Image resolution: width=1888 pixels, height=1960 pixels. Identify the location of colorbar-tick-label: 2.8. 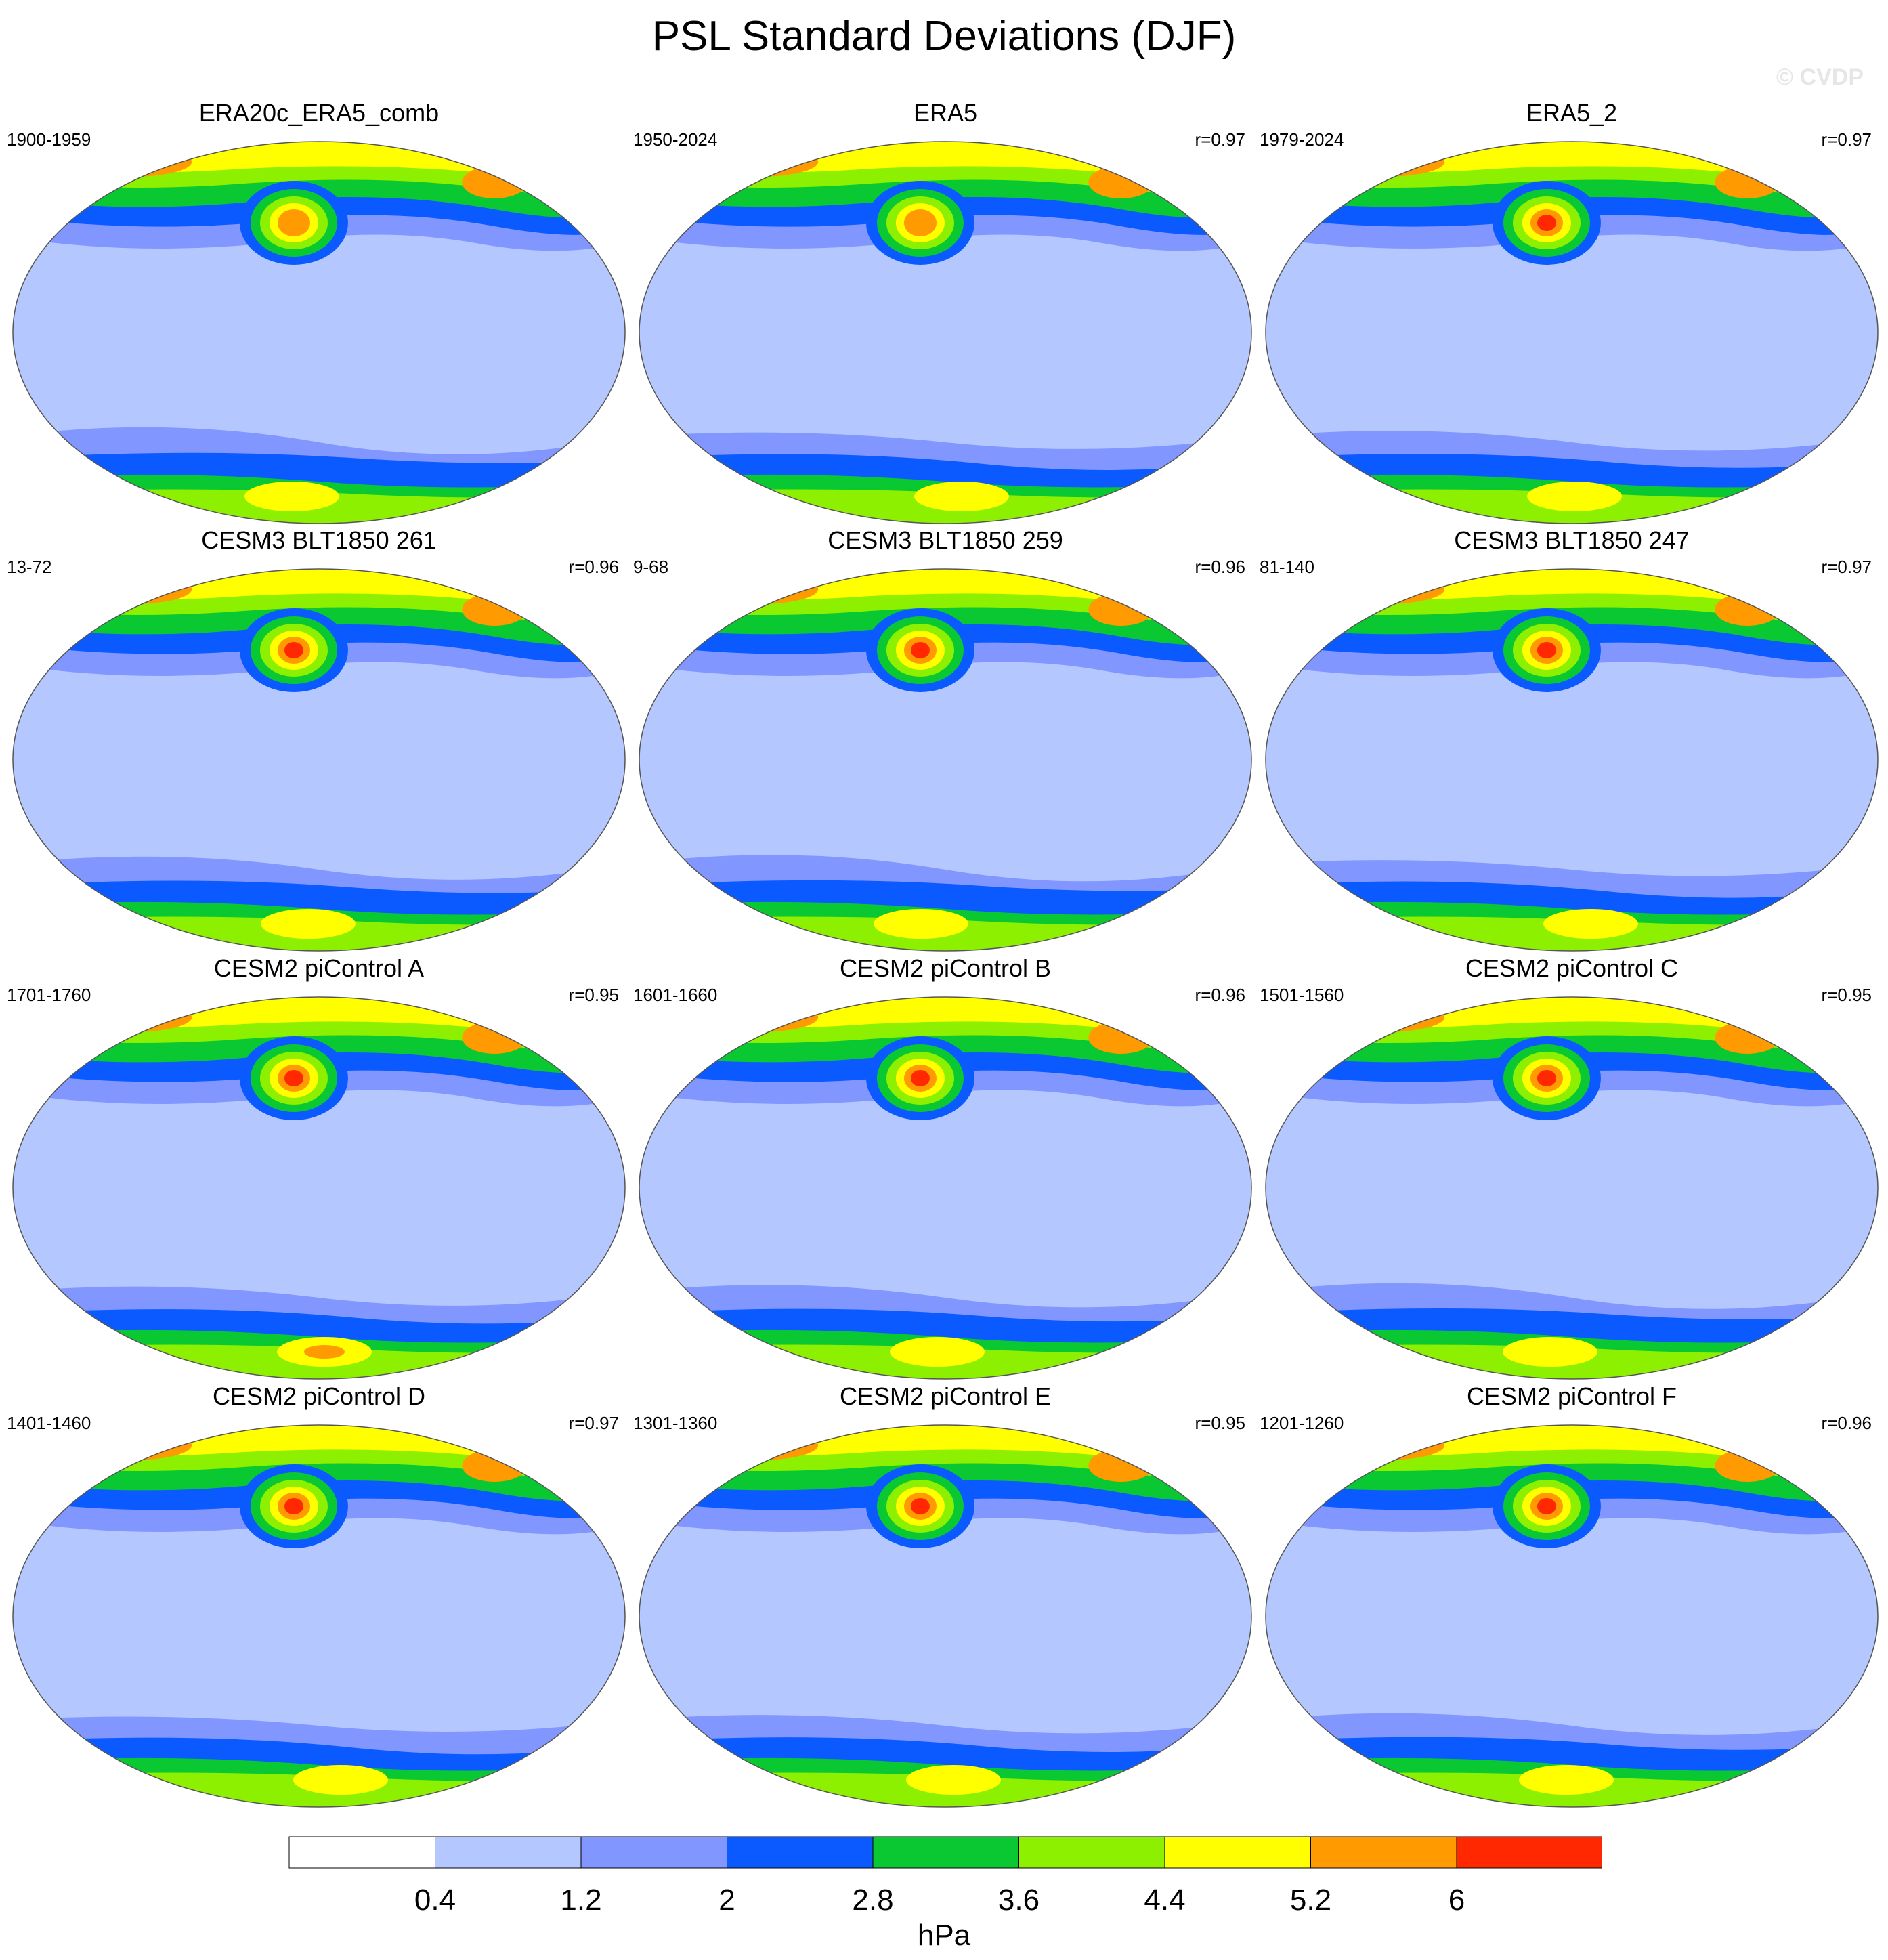
(872, 1900).